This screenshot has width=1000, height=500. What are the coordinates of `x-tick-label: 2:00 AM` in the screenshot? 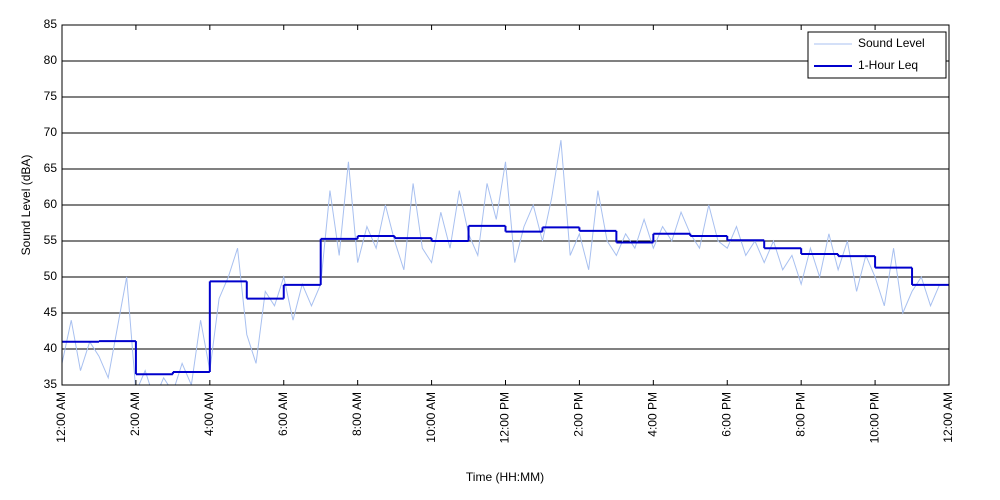 It's located at (135, 414).